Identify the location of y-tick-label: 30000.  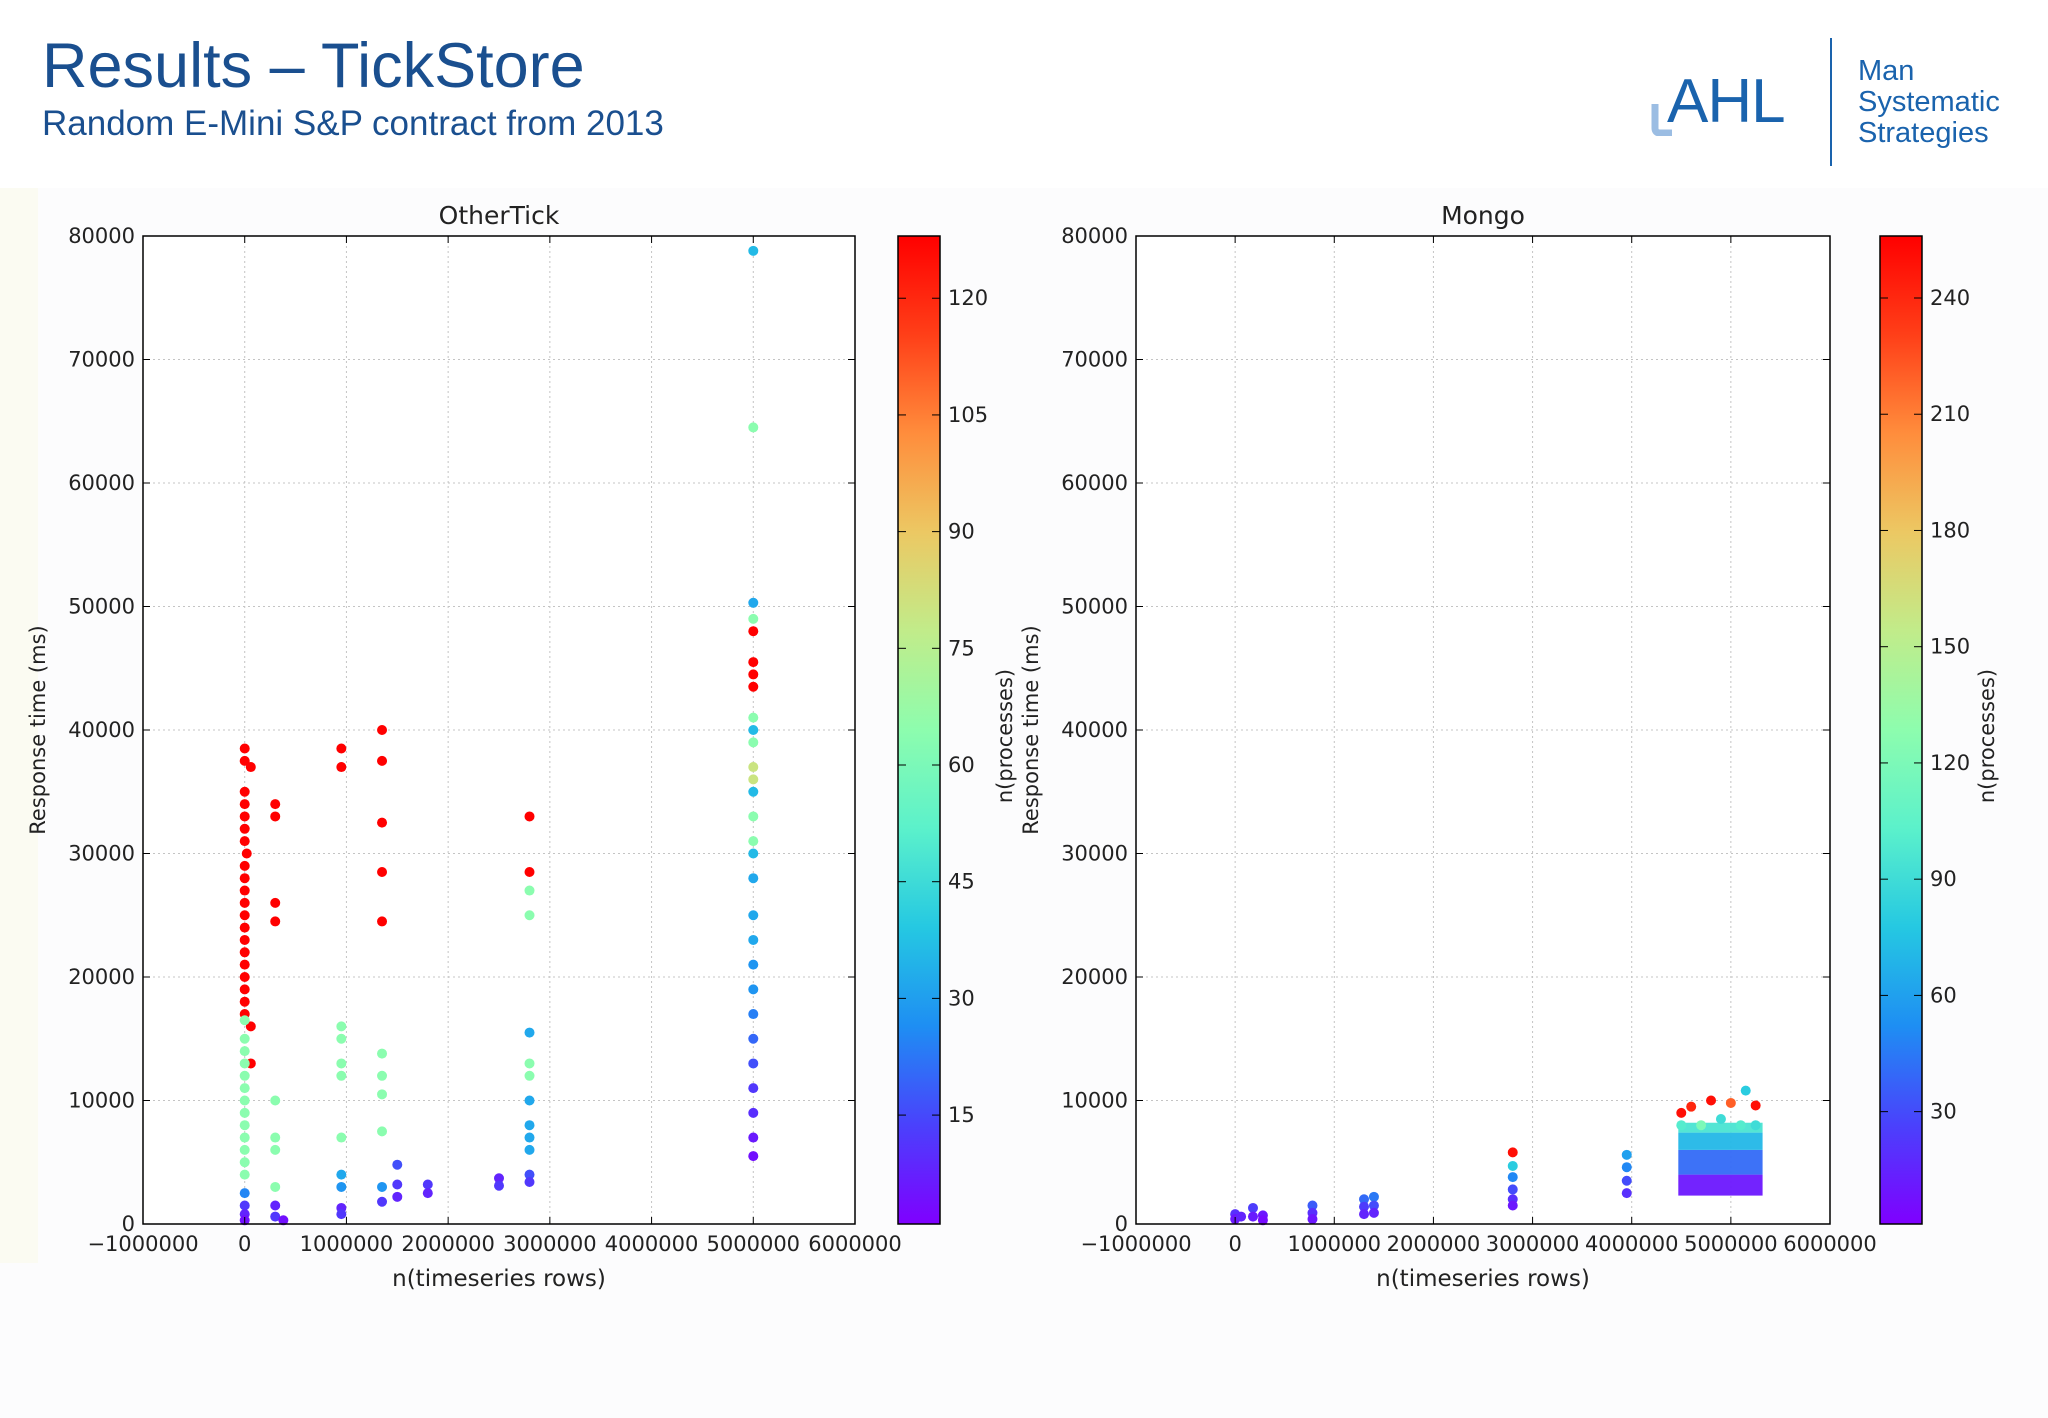
(101, 854).